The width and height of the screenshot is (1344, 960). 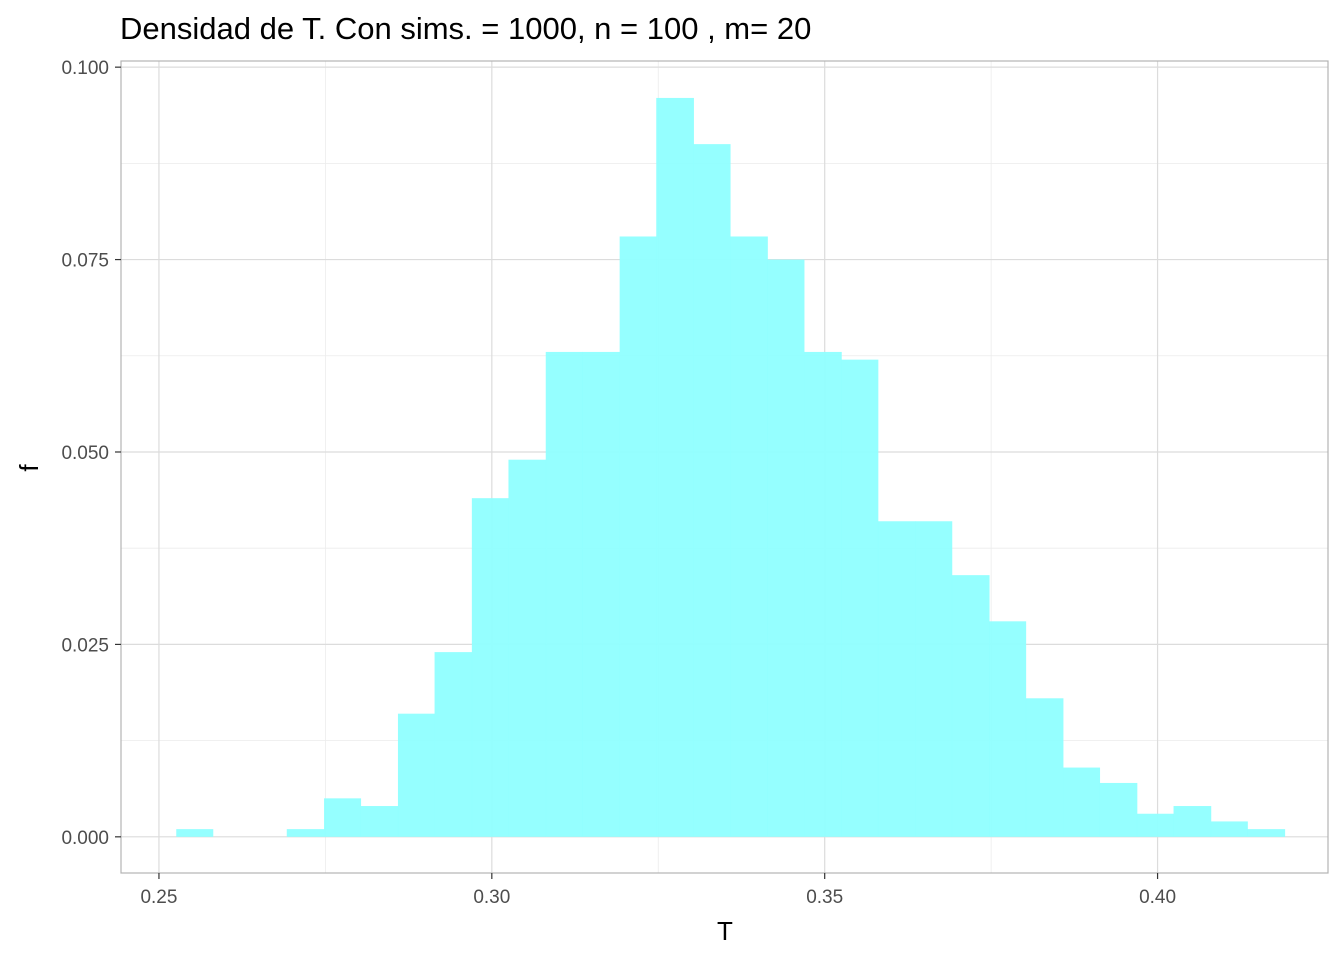 What do you see at coordinates (85, 838) in the screenshot?
I see `y-tick-label: 0.000` at bounding box center [85, 838].